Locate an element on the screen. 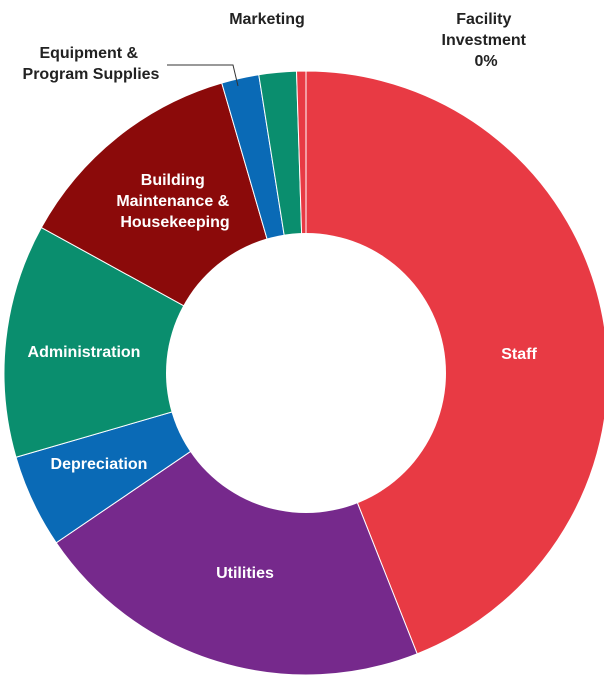  slice-label-facility-investment: Facility Investment 0% is located at coordinates (486, 40).